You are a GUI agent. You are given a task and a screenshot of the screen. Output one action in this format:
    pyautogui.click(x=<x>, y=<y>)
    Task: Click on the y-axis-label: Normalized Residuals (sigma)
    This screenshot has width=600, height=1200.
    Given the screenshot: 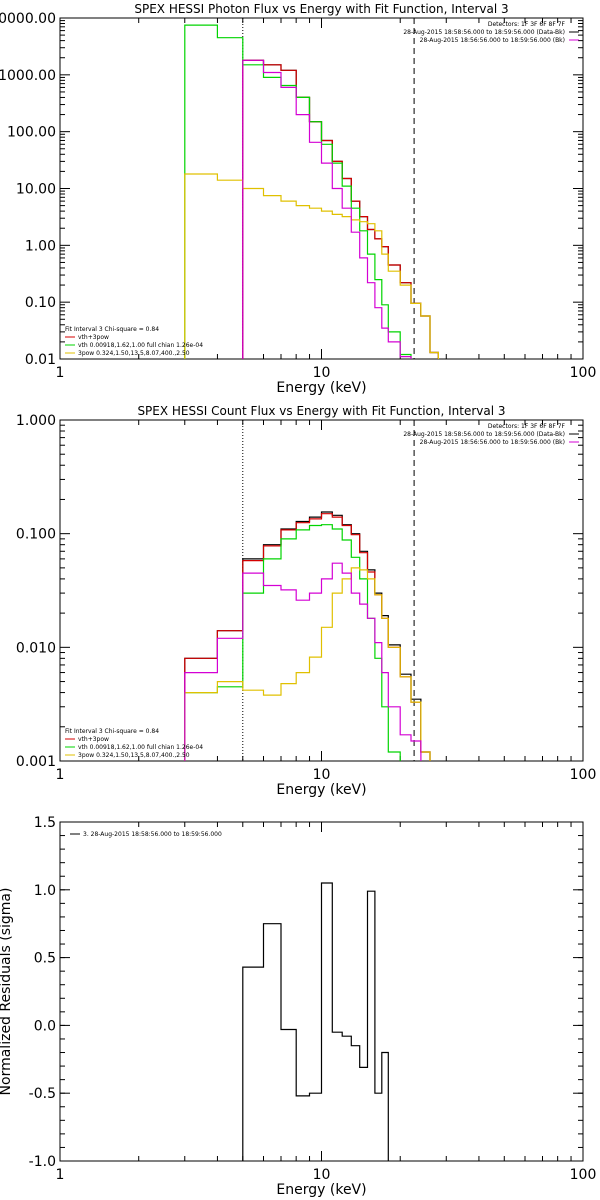 What is the action you would take?
    pyautogui.click(x=7, y=992)
    